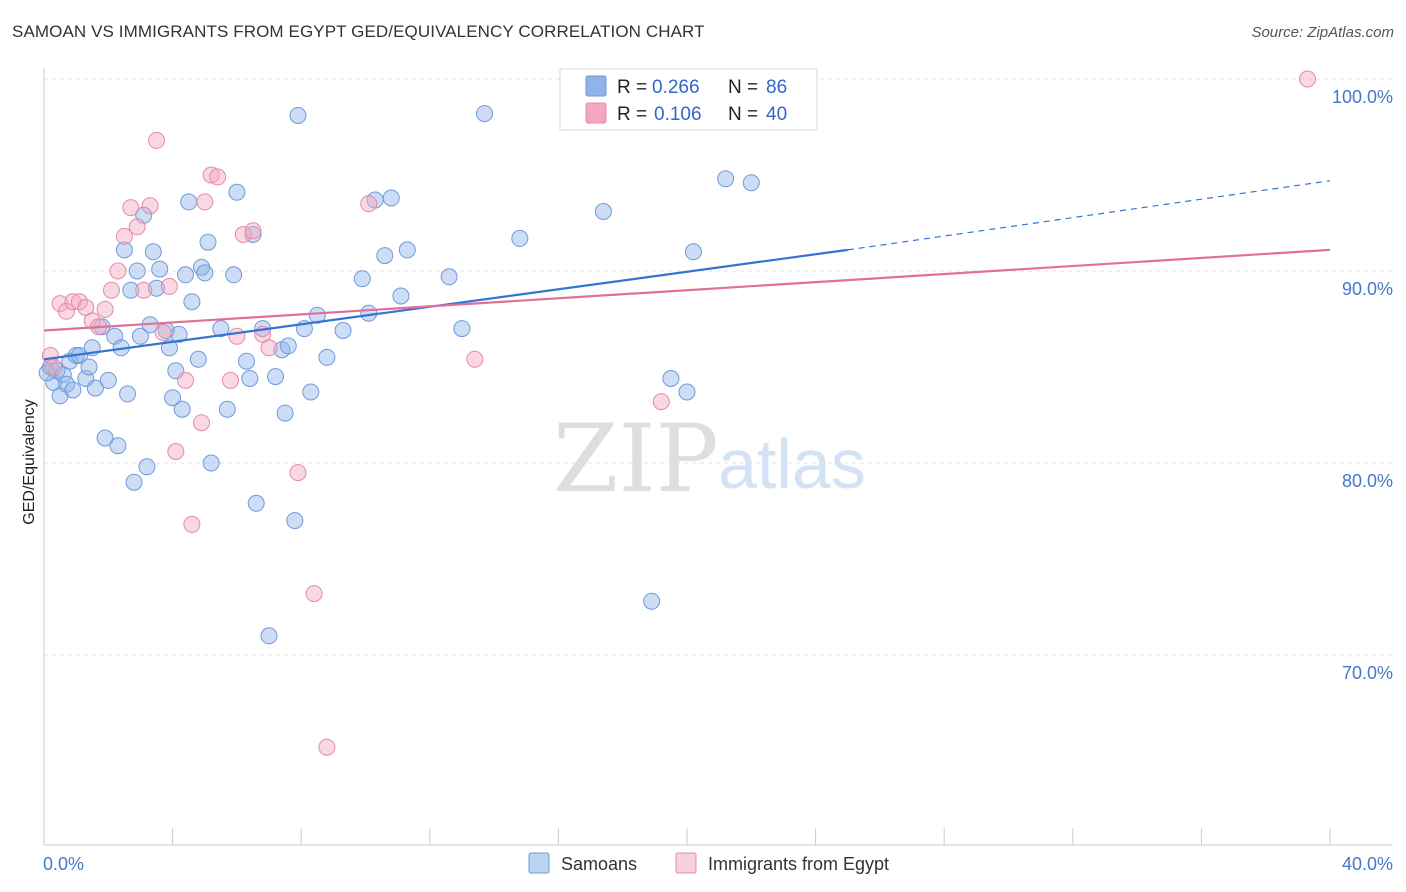 The image size is (1406, 892). What do you see at coordinates (743, 87) in the screenshot?
I see `legend-n-label-samoans: N =` at bounding box center [743, 87].